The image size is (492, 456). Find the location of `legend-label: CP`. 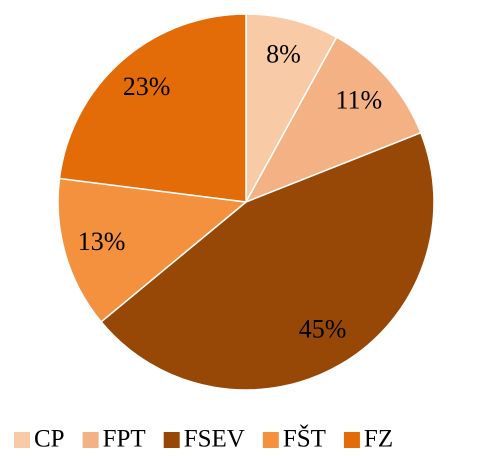

legend-label: CP is located at coordinates (49, 439).